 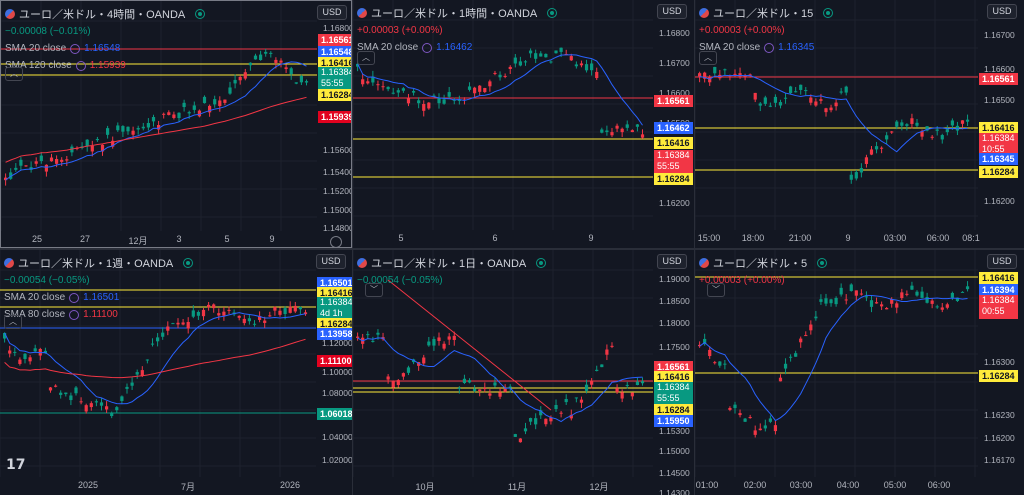 I want to click on price-label: 1.06018, so click(x=334, y=414).